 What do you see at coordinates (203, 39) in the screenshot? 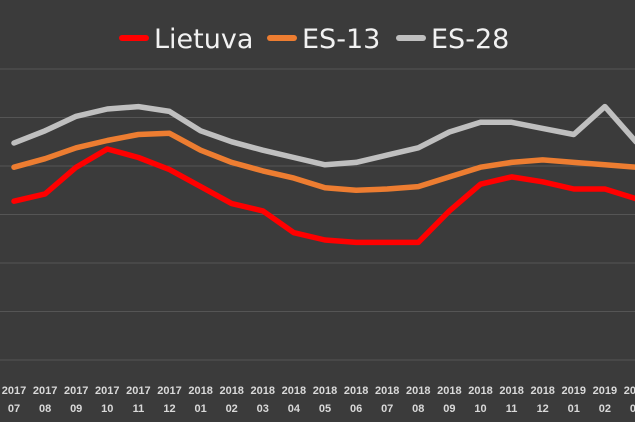
I see `legend-label: Lietuva` at bounding box center [203, 39].